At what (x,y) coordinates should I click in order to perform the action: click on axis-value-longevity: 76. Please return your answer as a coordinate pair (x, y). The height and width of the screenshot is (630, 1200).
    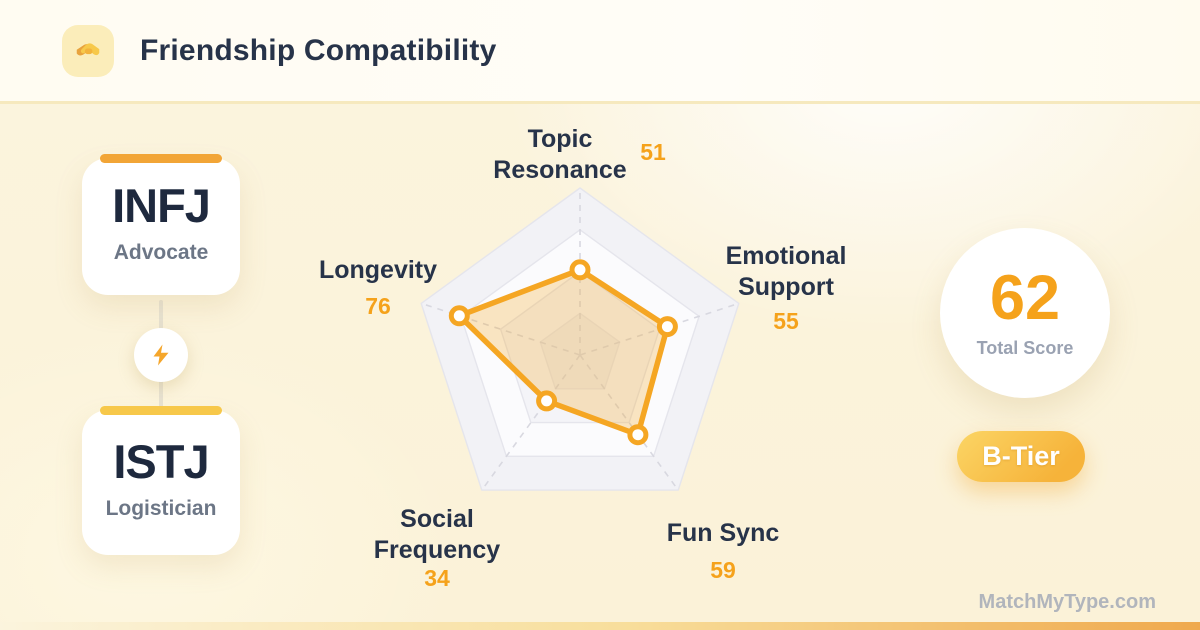
    Looking at the image, I should click on (378, 306).